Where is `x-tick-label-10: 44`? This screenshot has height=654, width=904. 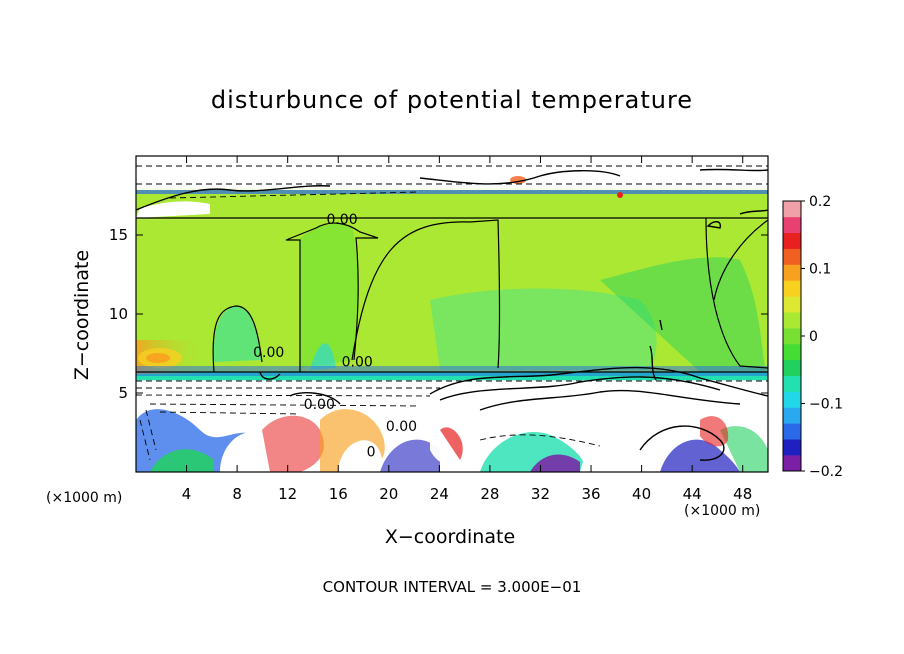 x-tick-label-10: 44 is located at coordinates (692, 494).